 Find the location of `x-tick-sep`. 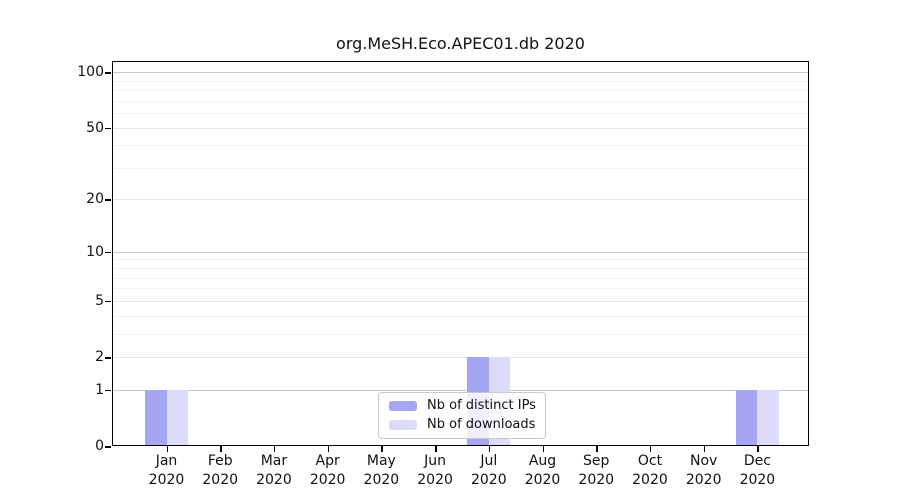

x-tick-sep is located at coordinates (597, 449).